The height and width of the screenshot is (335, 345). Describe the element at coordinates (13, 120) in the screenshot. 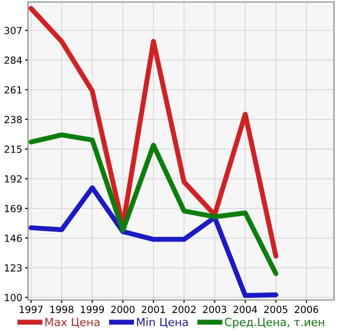

I see `y-tick-label: 238` at that location.